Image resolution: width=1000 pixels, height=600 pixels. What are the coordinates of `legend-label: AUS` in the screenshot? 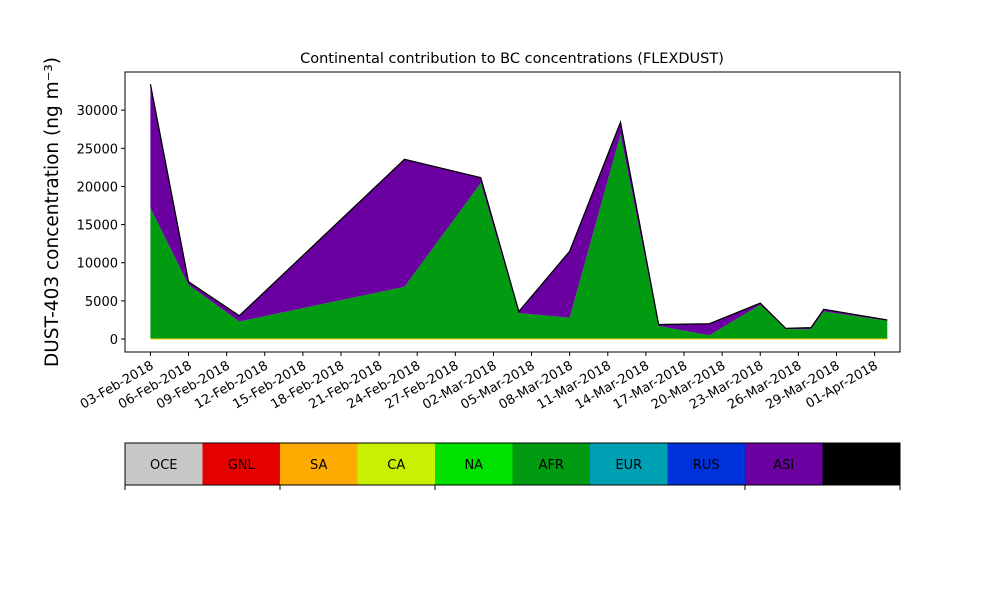 It's located at (861, 465).